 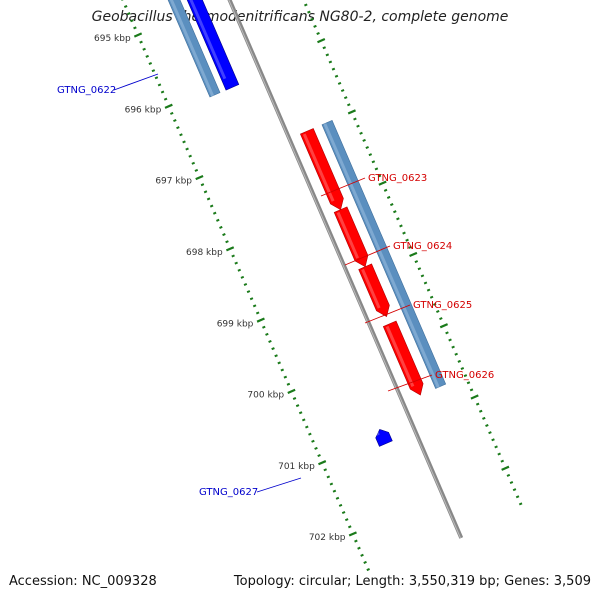 I want to click on gene-gtng-0622: GTNG_0622, so click(x=148, y=48).